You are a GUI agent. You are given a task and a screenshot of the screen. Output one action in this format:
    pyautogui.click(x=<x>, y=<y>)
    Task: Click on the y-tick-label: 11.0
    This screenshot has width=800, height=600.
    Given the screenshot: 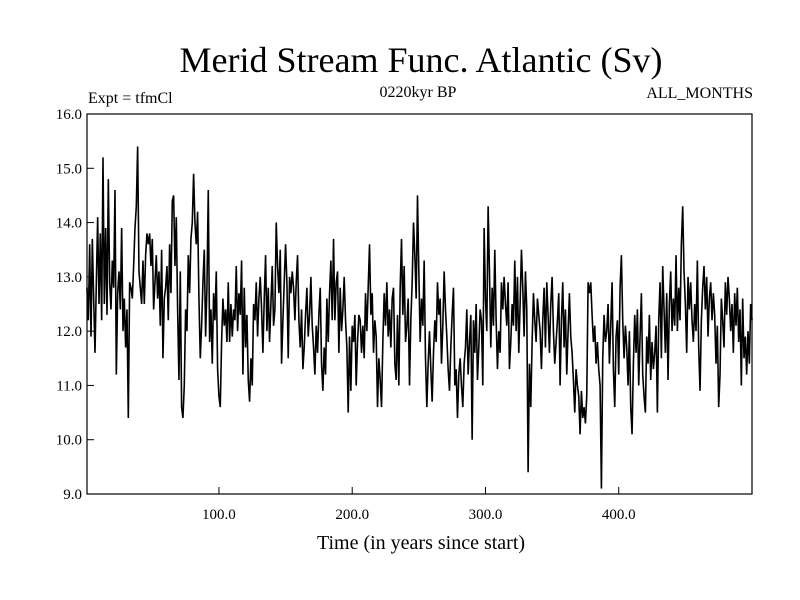 What is the action you would take?
    pyautogui.click(x=69, y=386)
    